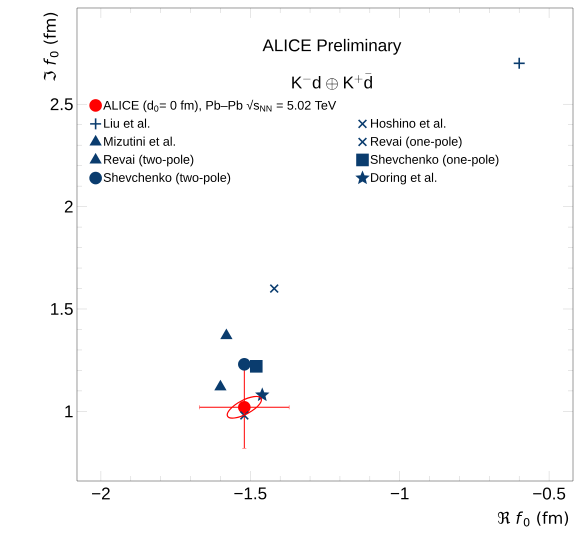  I want to click on legend-label: ALICE (d$_{0}$= 0 fm), Pb–Pb √s$_{NN}$ = 5.02 TeV, so click(219, 106).